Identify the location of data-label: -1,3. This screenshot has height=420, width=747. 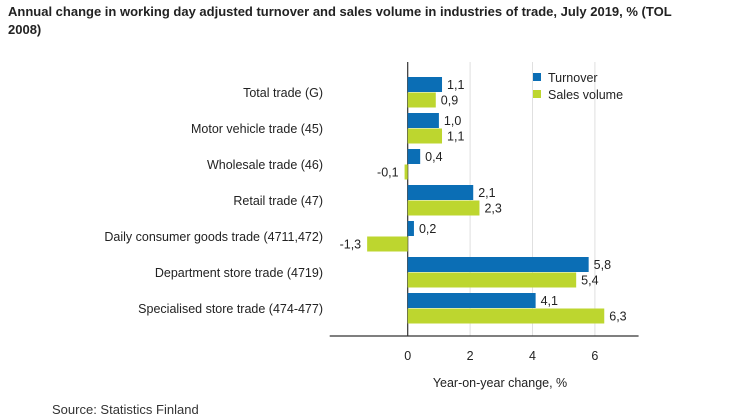
(351, 245).